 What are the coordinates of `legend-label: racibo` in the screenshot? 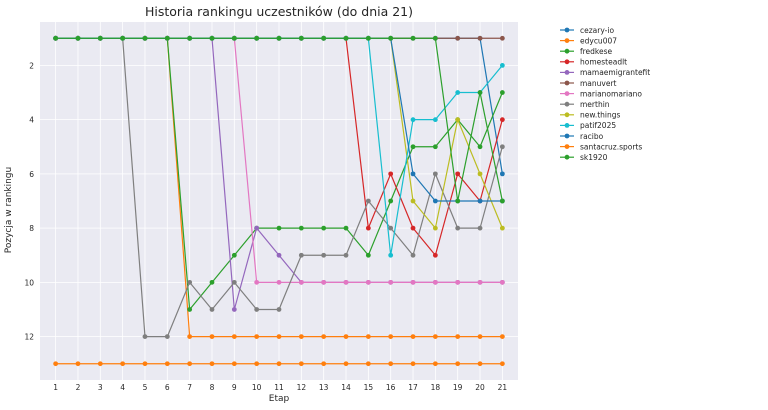 It's located at (592, 136).